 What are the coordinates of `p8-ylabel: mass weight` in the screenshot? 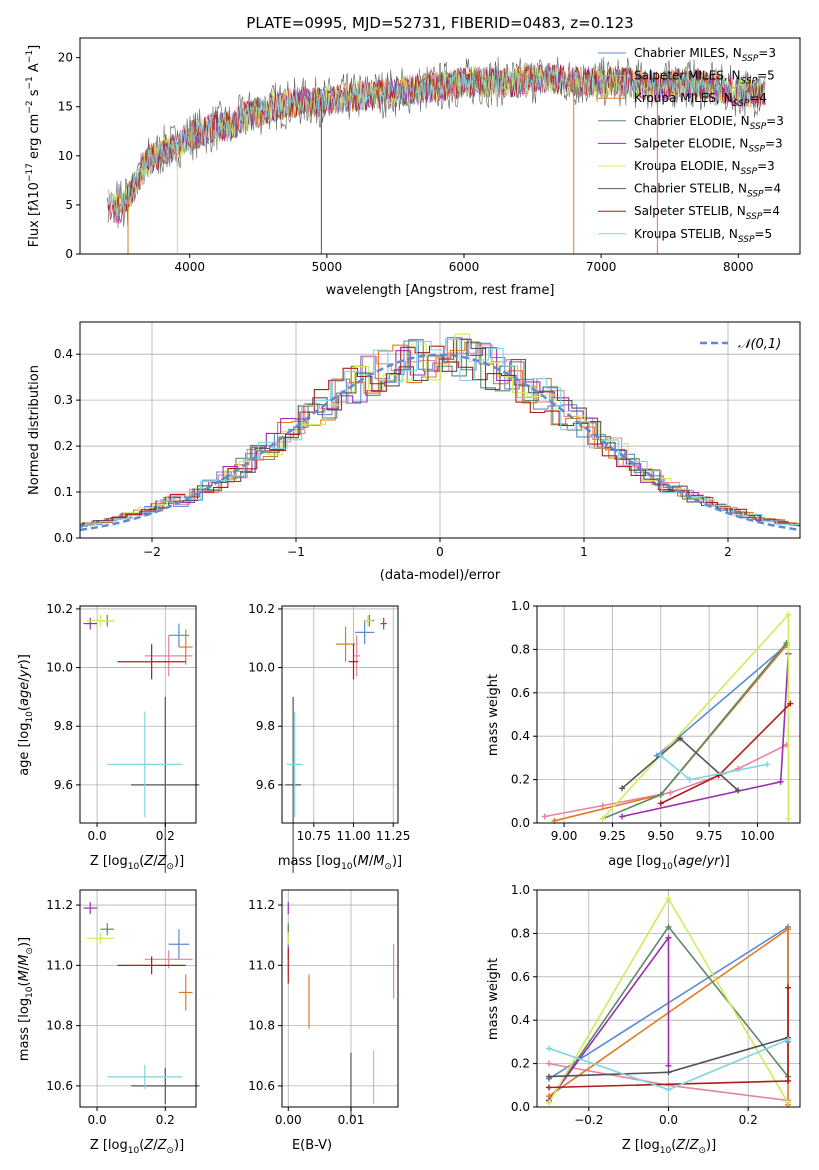 It's located at (493, 999).